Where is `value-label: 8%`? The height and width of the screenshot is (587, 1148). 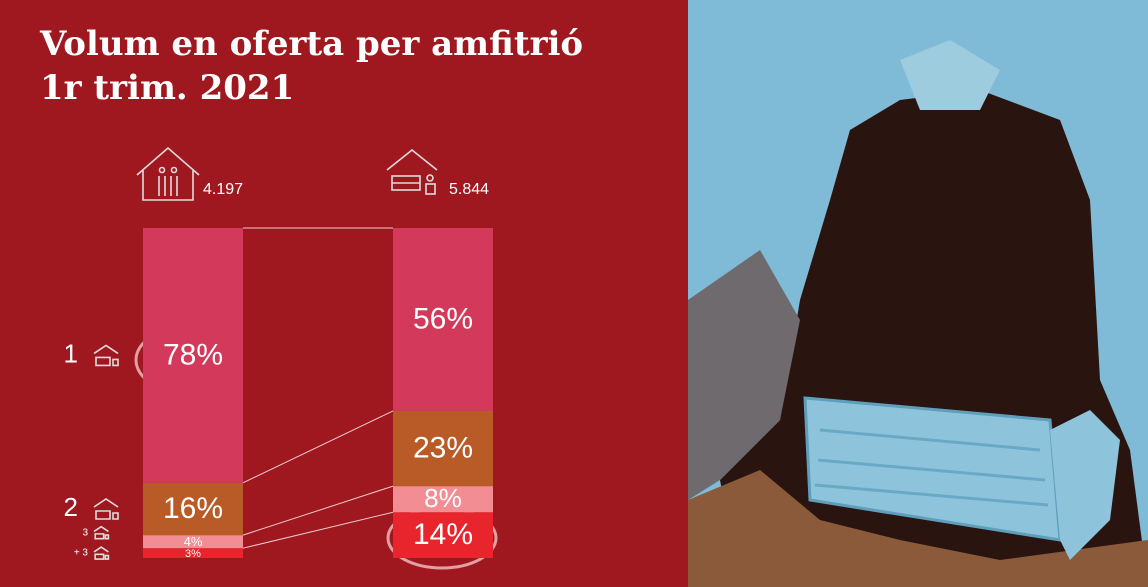 value-label: 8% is located at coordinates (443, 498).